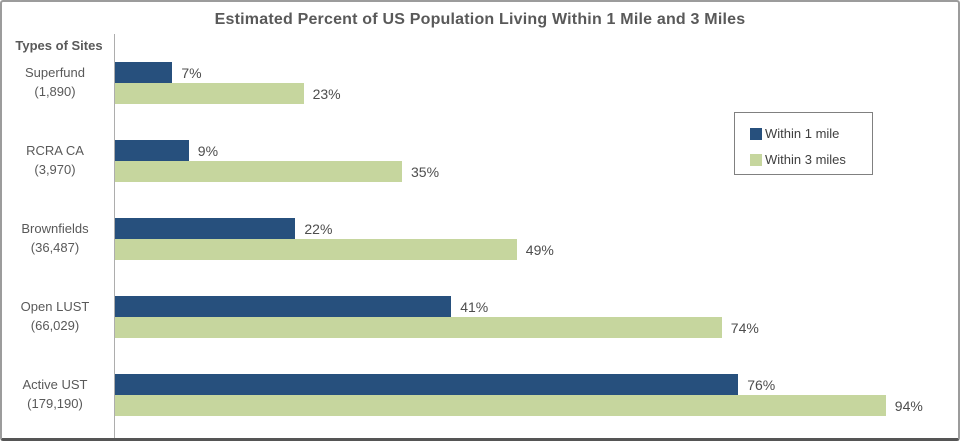  I want to click on legend-label-within-3-miles: Within 3 miles, so click(805, 159).